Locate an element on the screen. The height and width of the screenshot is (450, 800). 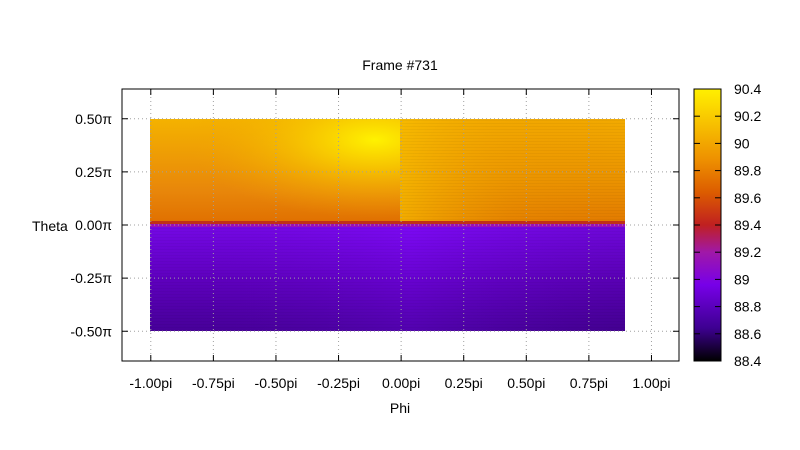
x-tick-label: -0.25pi is located at coordinates (338, 383).